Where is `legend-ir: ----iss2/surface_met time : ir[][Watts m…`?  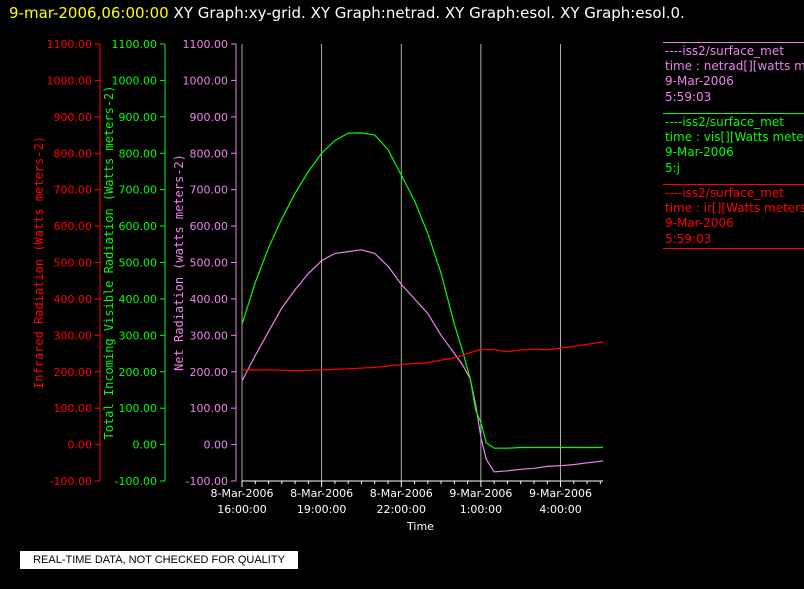 legend-ir: ----iss2/surface_met time : ir[][Watts m… is located at coordinates (733, 217).